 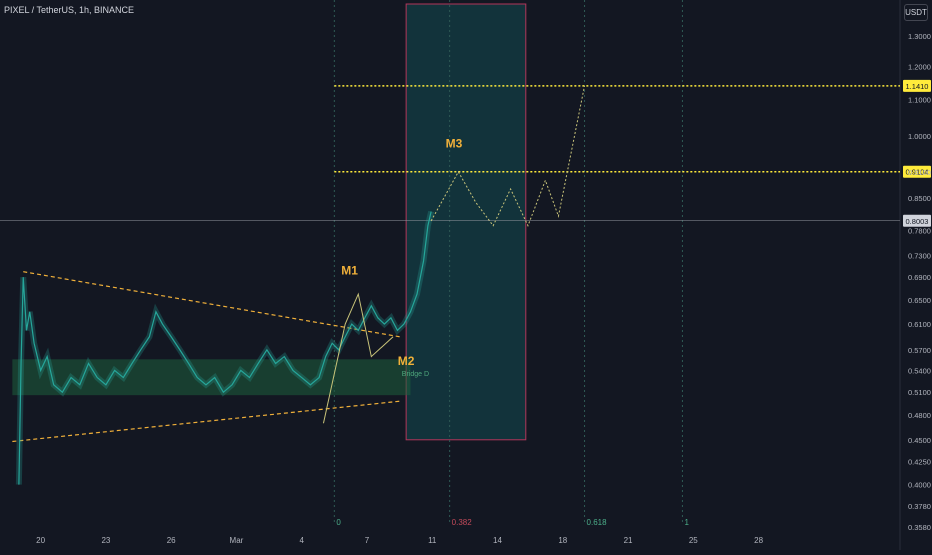 I want to click on x-tick-label: Mar, so click(x=237, y=540).